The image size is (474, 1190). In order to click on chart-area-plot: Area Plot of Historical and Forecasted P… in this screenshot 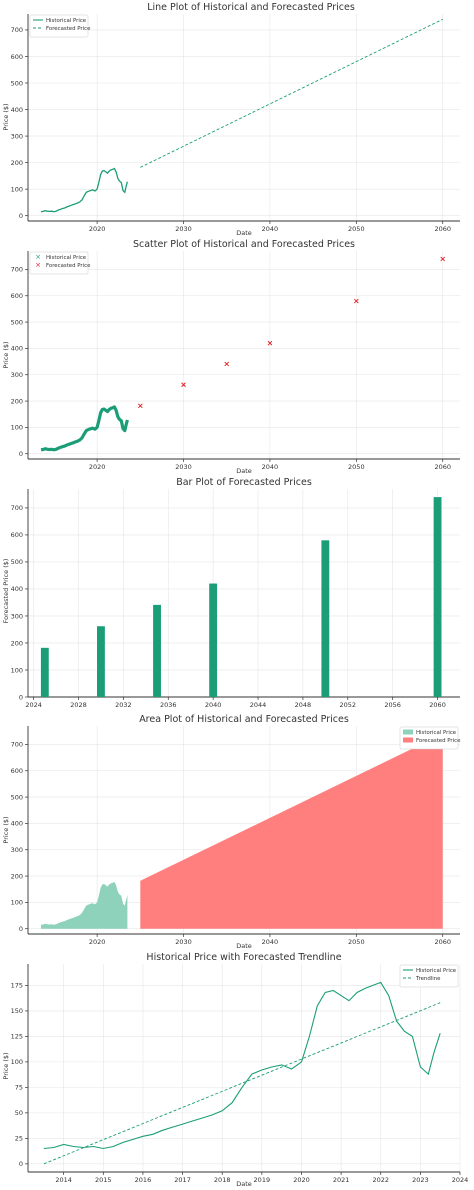, I will do `click(175, 832)`.